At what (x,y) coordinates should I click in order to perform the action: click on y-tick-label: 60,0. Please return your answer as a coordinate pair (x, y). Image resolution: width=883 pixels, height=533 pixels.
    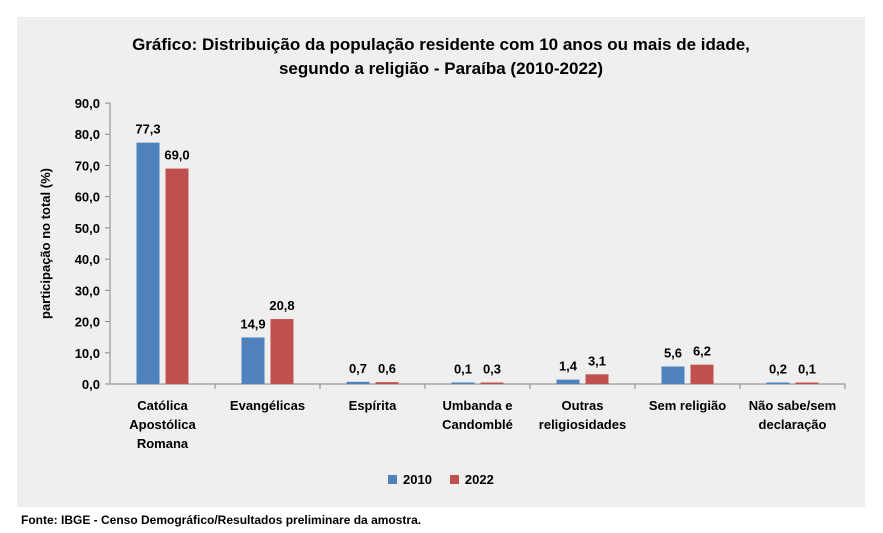
    Looking at the image, I should click on (87, 197).